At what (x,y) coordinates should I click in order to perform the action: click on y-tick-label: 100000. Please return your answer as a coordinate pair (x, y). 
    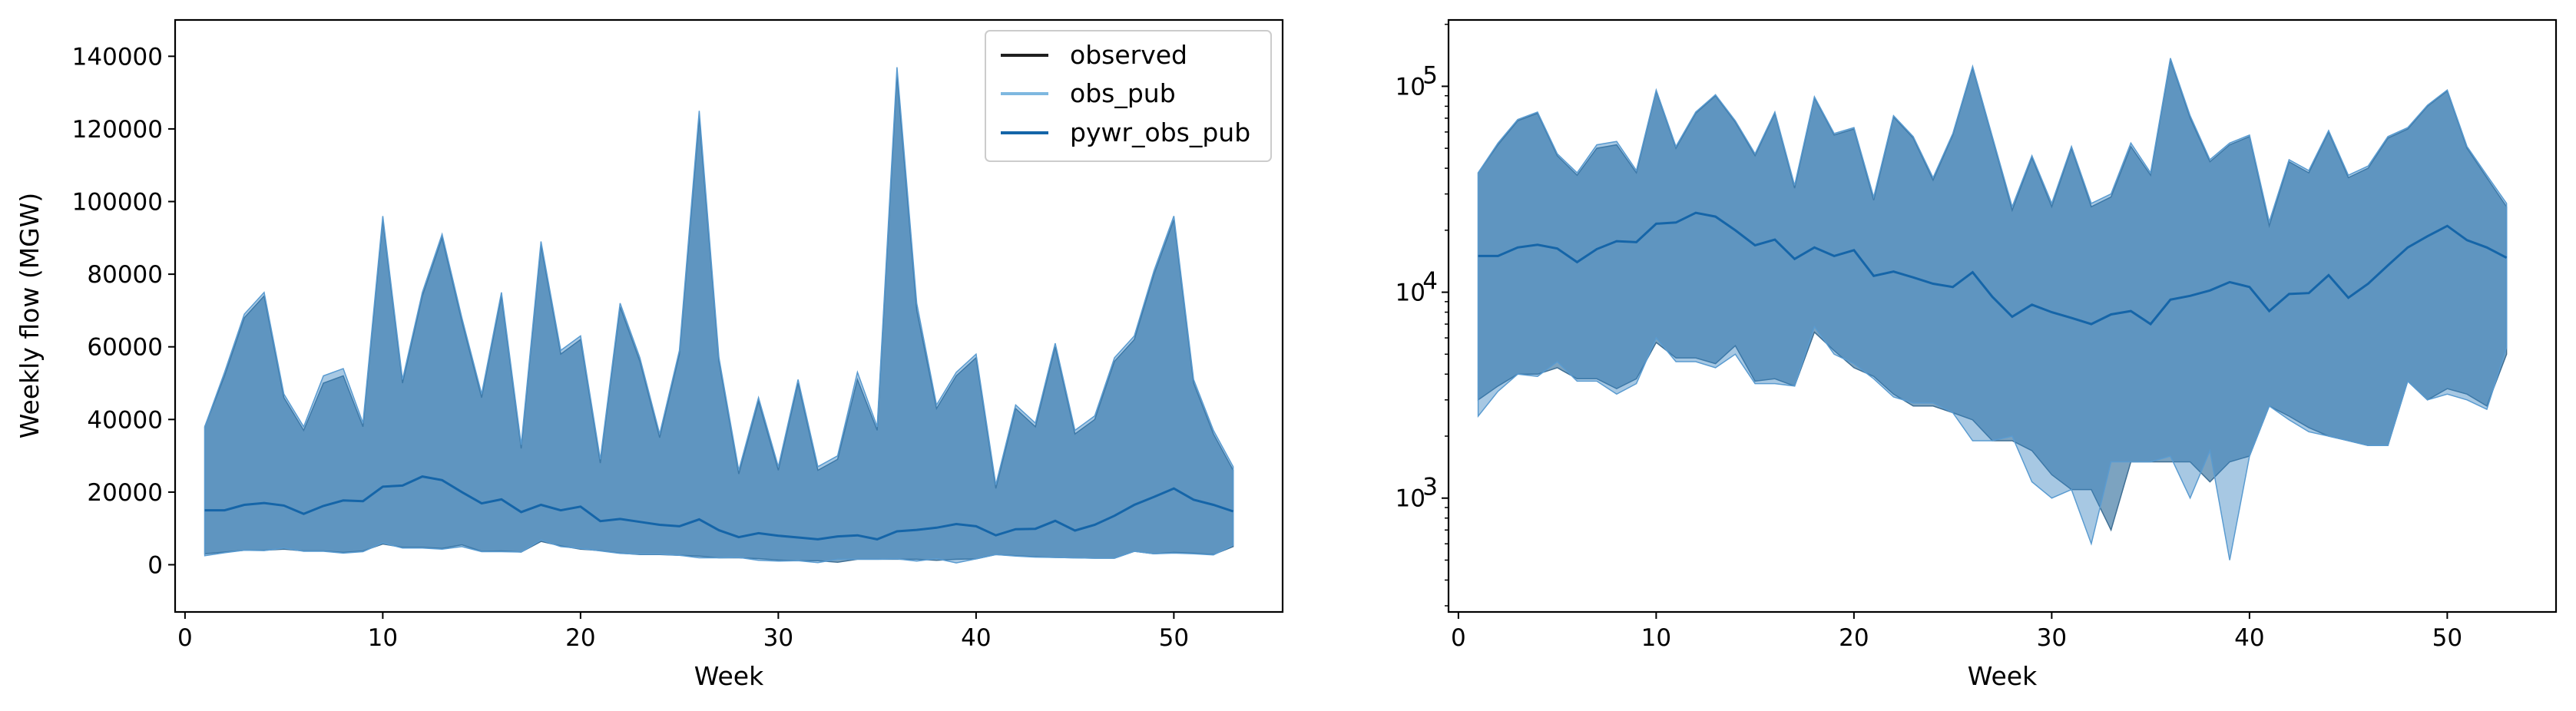
    Looking at the image, I should click on (118, 203).